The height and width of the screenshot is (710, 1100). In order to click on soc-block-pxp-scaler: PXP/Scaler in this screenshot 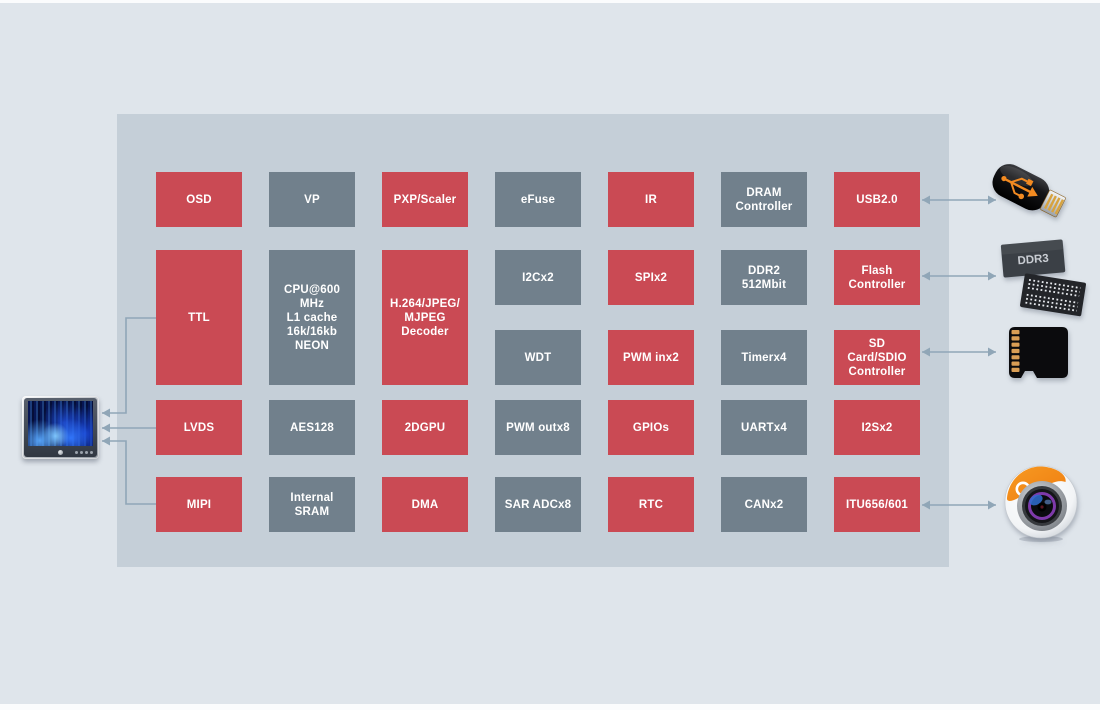, I will do `click(425, 199)`.